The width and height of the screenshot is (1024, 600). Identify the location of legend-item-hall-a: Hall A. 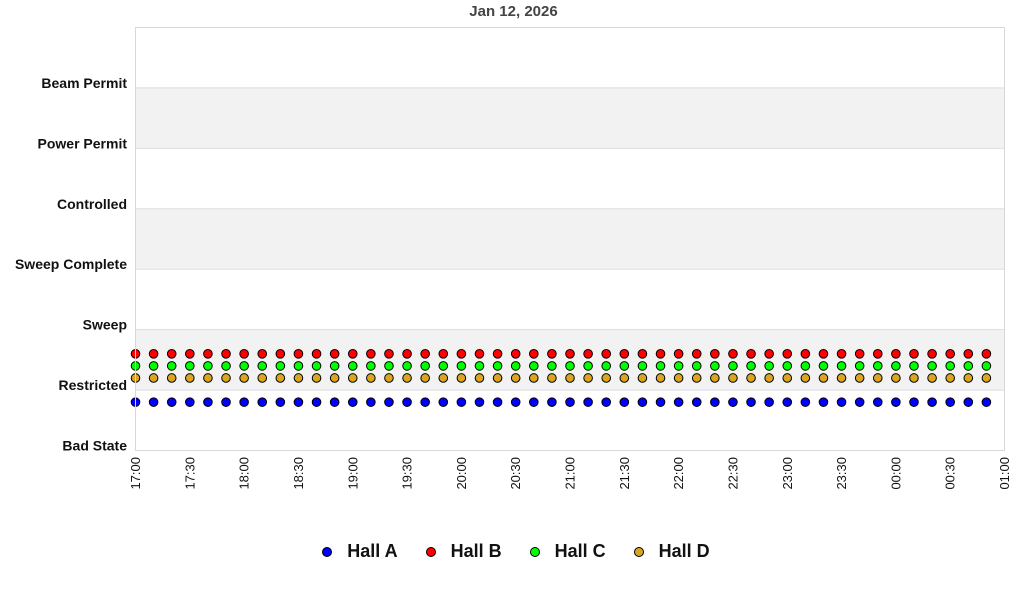
(360, 551).